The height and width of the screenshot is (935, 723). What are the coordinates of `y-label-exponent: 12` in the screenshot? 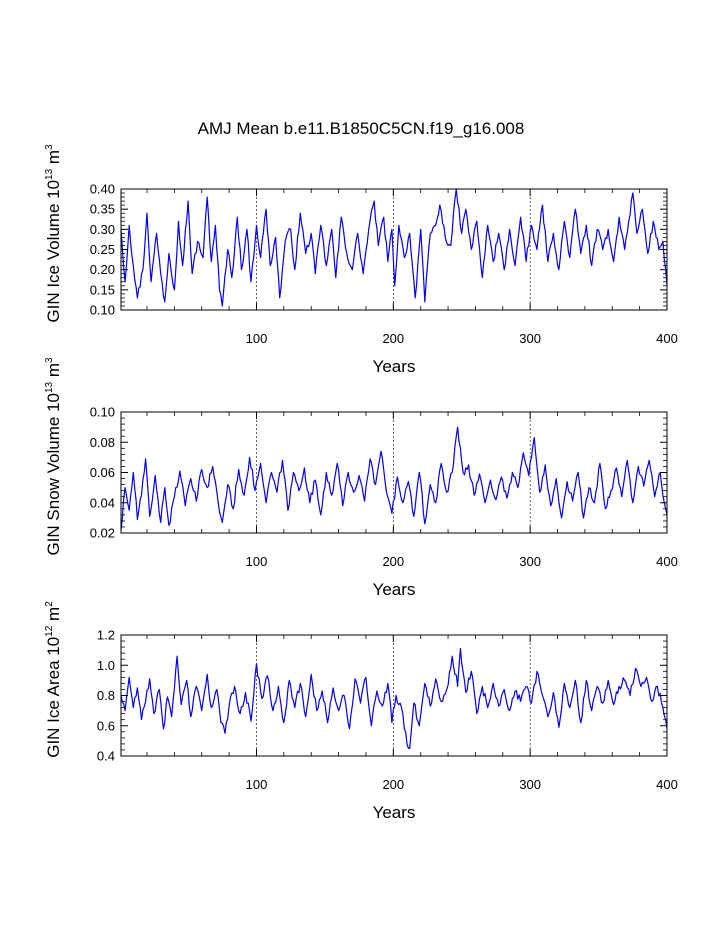 It's located at (49, 631).